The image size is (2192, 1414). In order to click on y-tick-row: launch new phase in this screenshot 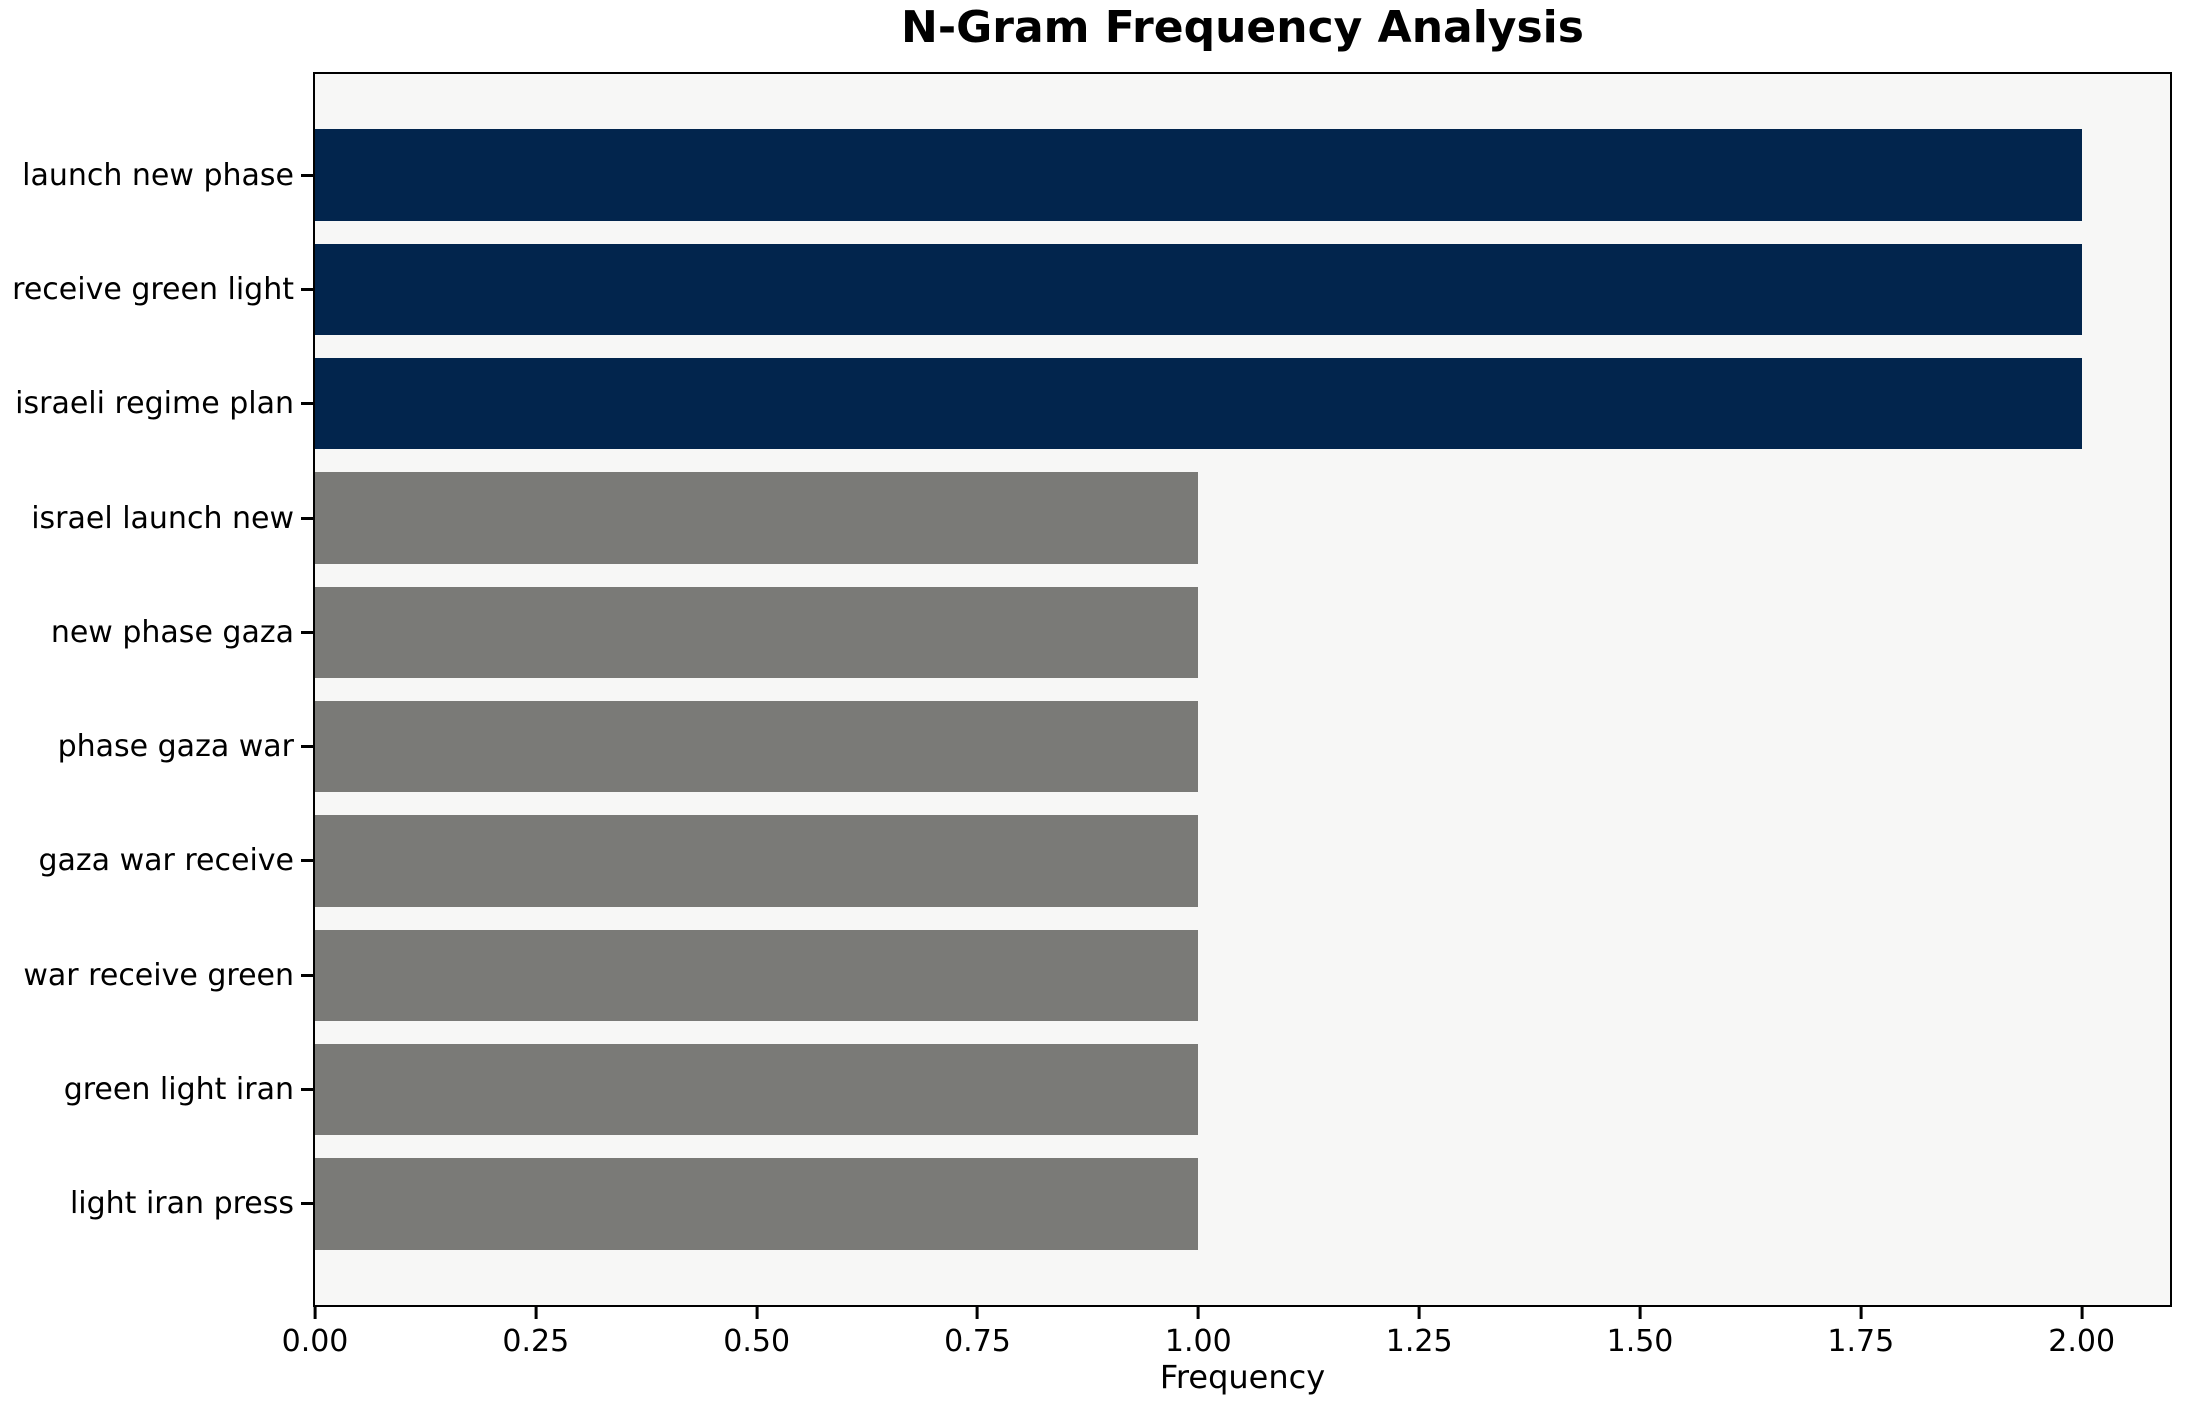, I will do `click(156, 175)`.